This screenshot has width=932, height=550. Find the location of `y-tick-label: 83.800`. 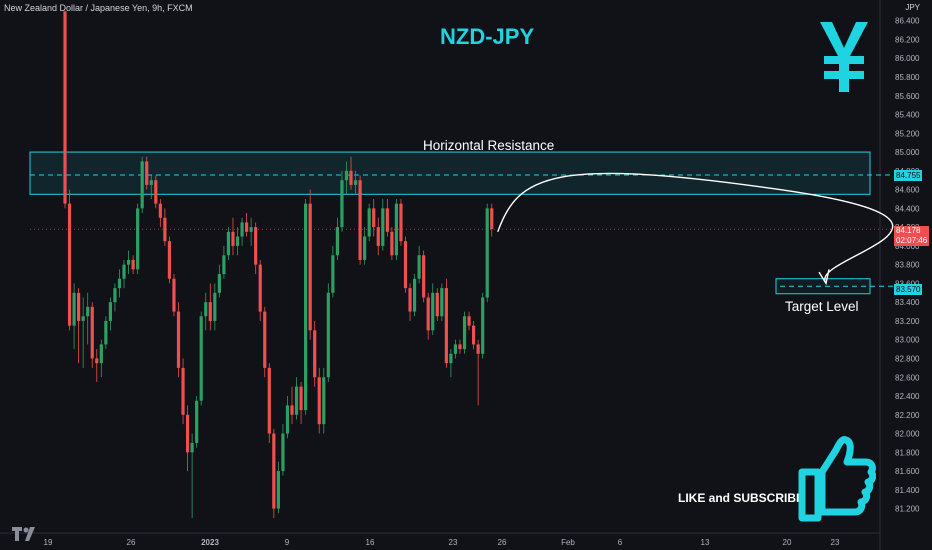

y-tick-label: 83.800 is located at coordinates (907, 265).